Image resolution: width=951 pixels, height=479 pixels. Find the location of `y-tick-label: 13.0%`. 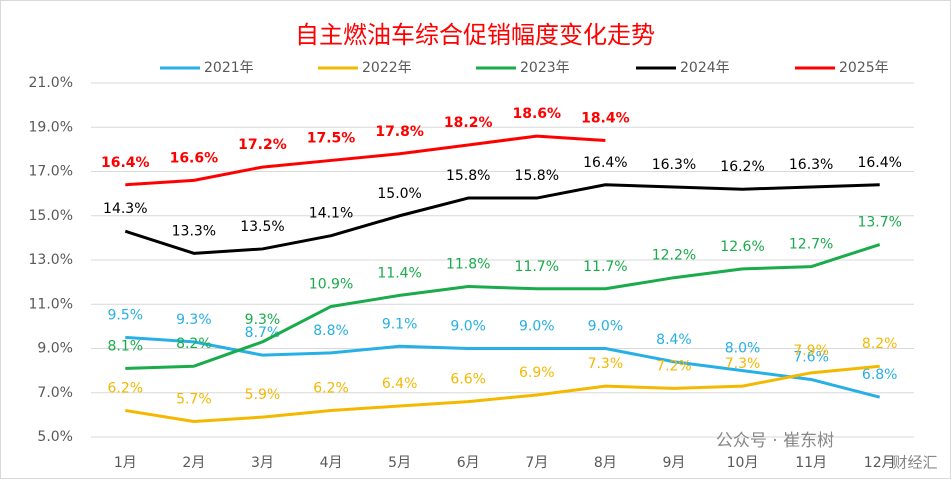

y-tick-label: 13.0% is located at coordinates (51, 260).